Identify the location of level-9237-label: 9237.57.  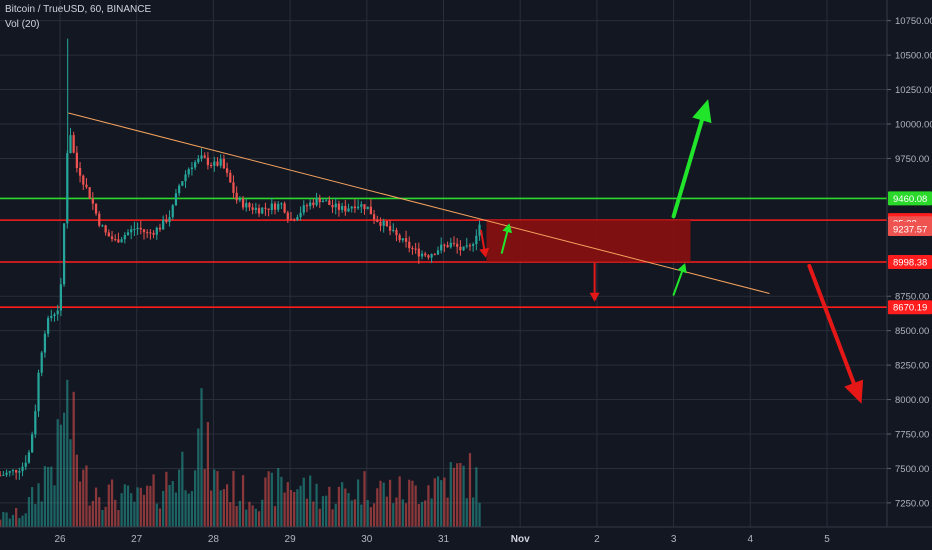
(910, 230).